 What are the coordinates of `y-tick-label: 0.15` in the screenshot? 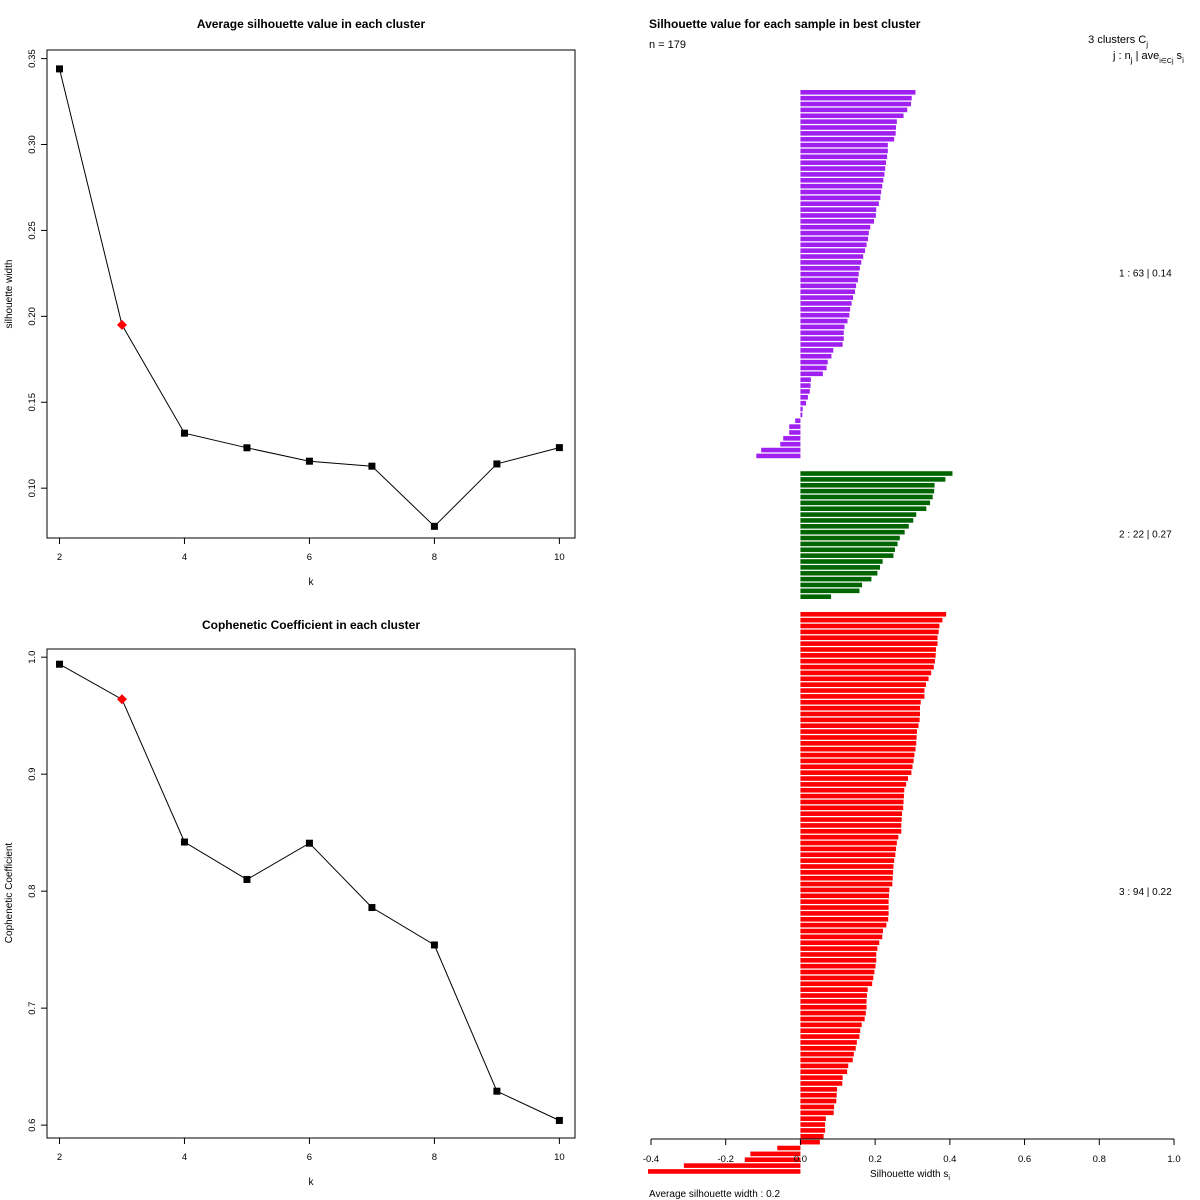 It's located at (32, 402).